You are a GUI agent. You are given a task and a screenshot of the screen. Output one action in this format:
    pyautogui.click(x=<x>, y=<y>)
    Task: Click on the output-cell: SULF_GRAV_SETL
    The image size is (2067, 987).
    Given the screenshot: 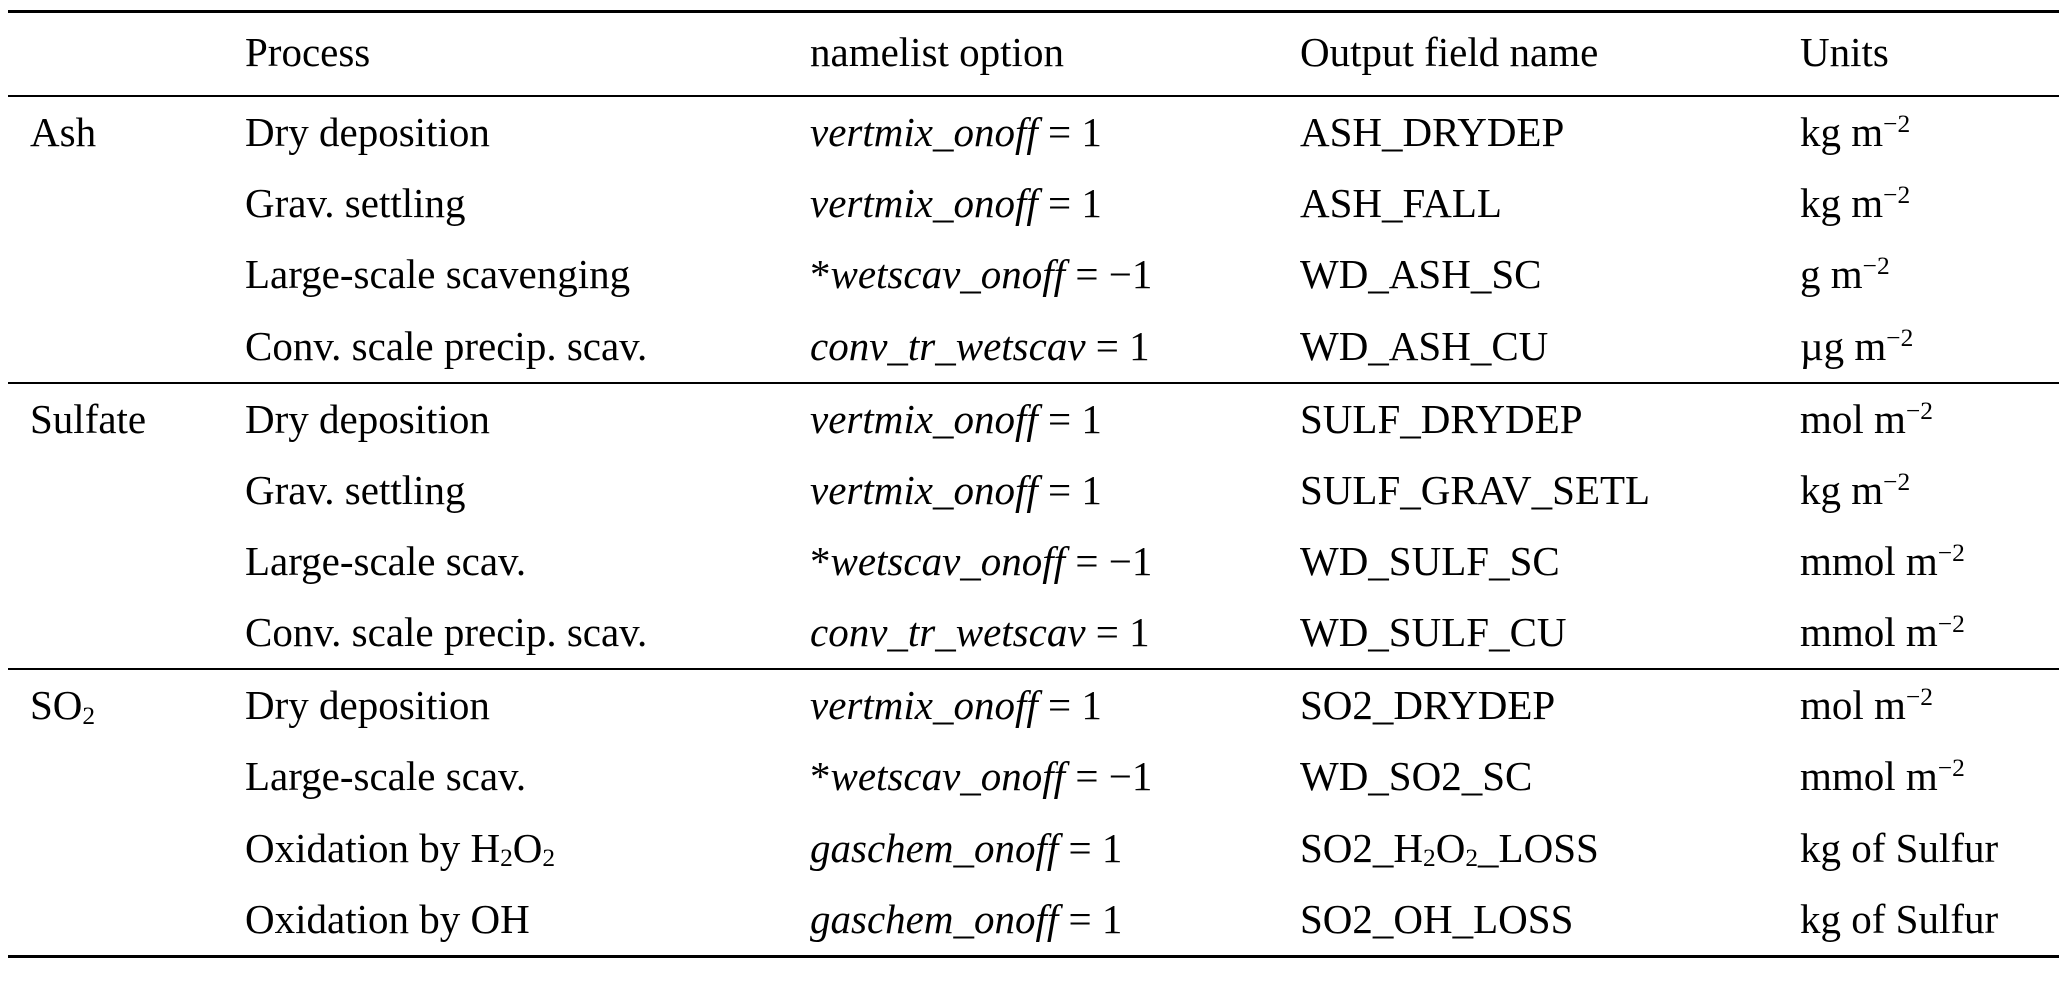 What is the action you would take?
    pyautogui.click(x=1475, y=489)
    